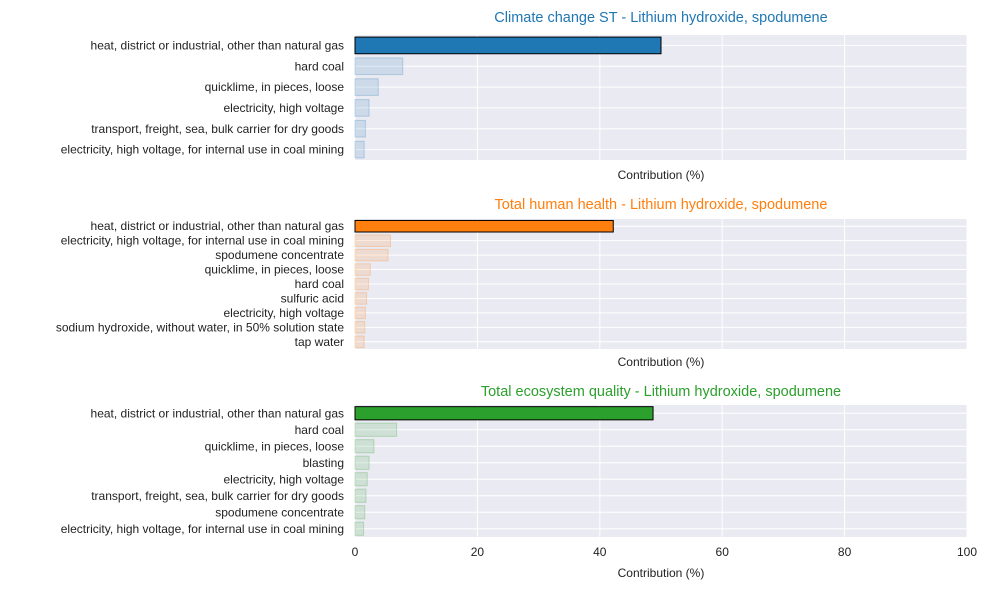  I want to click on x-tick-label: 60, so click(723, 552).